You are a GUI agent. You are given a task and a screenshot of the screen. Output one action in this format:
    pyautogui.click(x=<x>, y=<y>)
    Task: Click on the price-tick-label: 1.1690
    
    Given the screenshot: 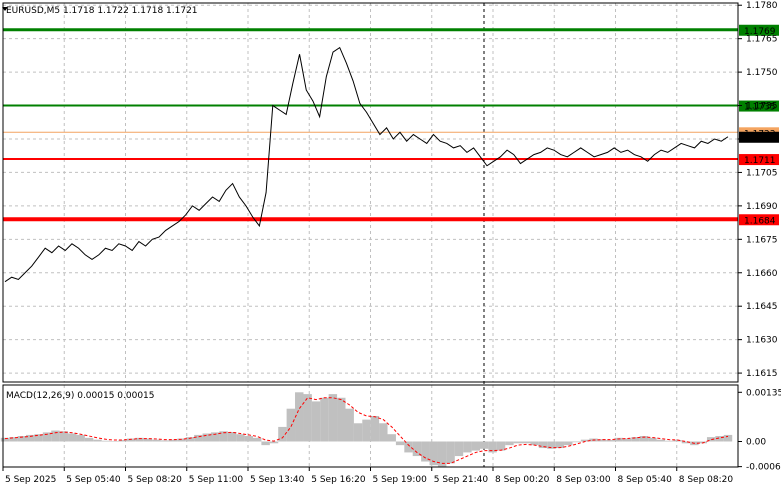 What is the action you would take?
    pyautogui.click(x=762, y=207)
    